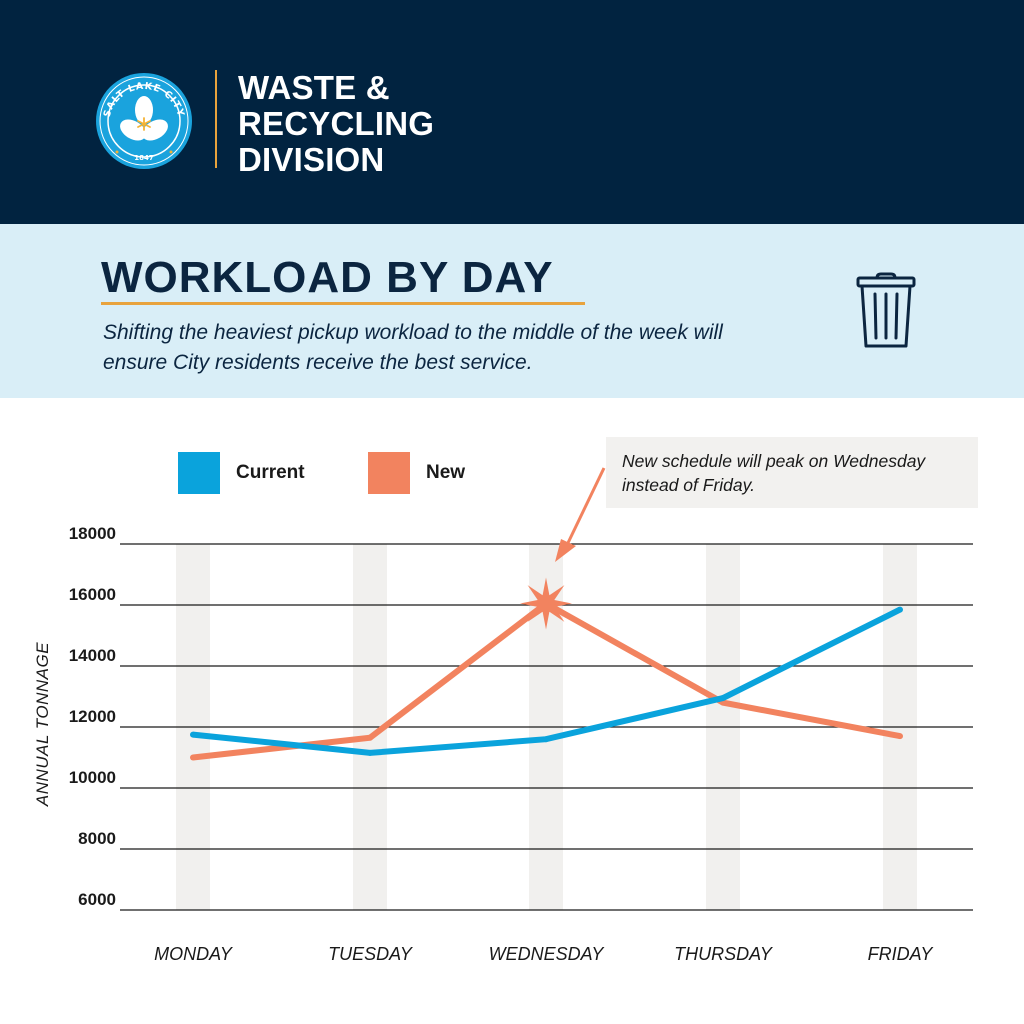 This screenshot has width=1024, height=1024. What do you see at coordinates (92, 533) in the screenshot?
I see `y-tick-label: 18000` at bounding box center [92, 533].